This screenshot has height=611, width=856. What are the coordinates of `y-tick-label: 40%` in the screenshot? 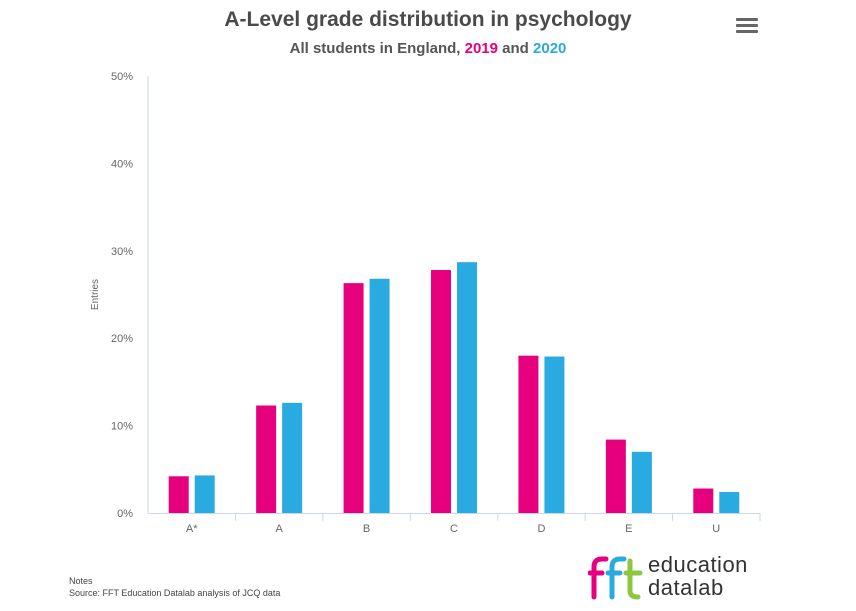 It's located at (122, 164).